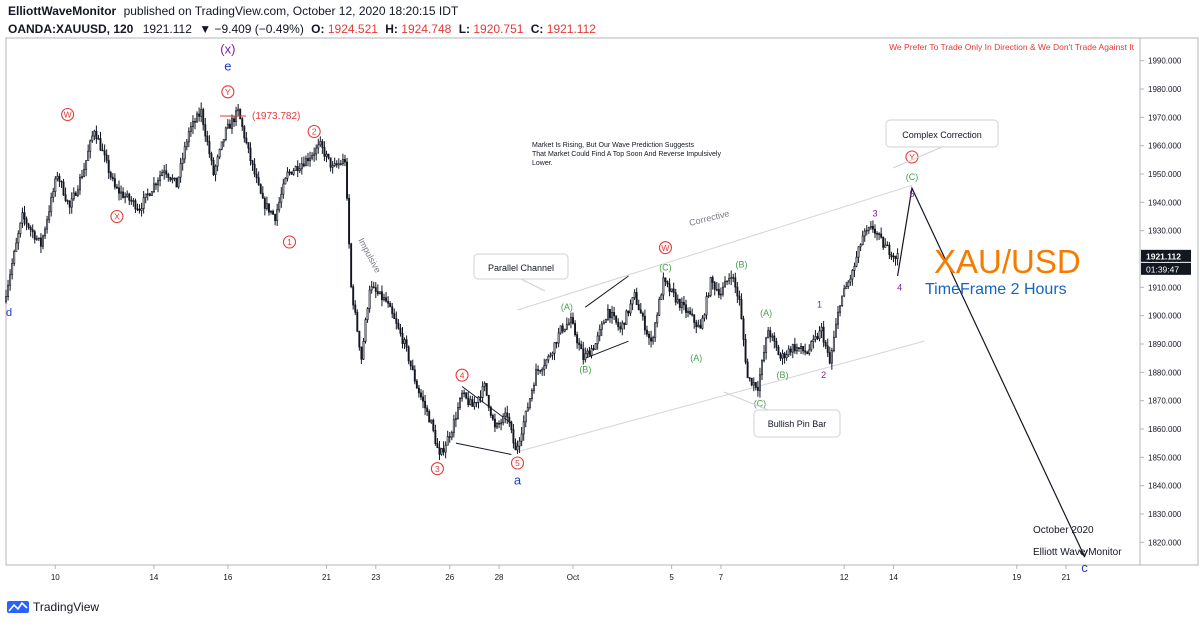 The image size is (1200, 624). What do you see at coordinates (375, 577) in the screenshot?
I see `x-tick-label: 23` at bounding box center [375, 577].